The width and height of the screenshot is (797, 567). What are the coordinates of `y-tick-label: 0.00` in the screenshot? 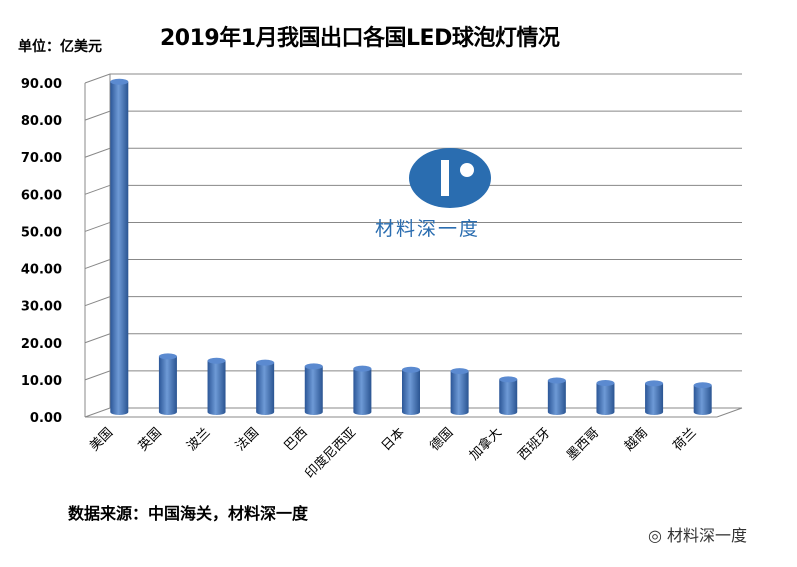 It's located at (46, 418).